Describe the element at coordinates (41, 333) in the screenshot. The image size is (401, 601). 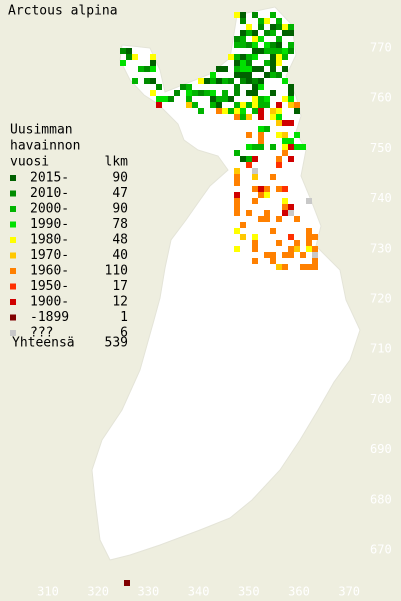
I see `legend-label: ???` at that location.